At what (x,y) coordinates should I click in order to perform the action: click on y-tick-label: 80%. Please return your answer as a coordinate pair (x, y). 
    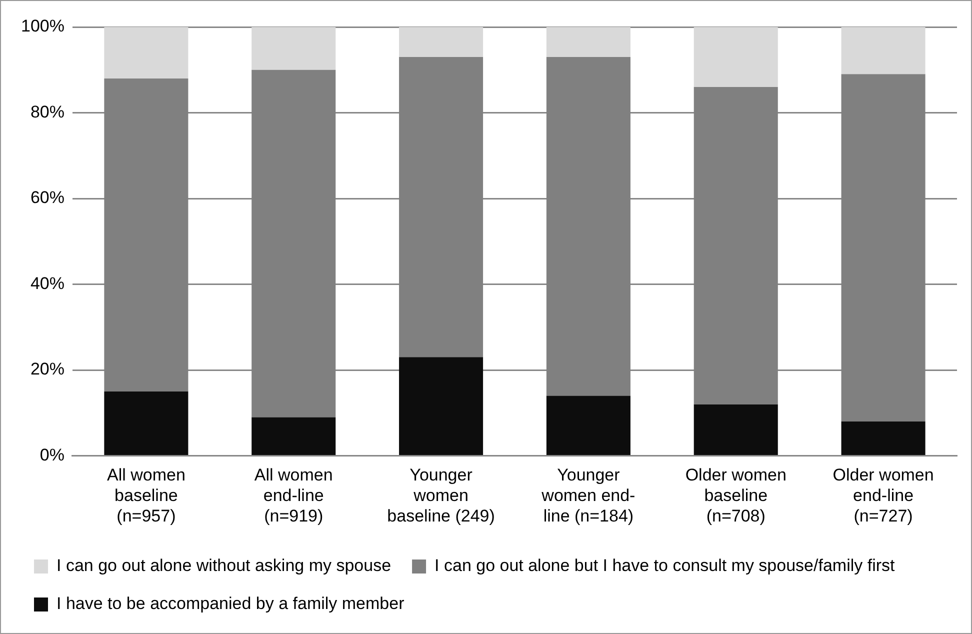
    Looking at the image, I should click on (47, 112).